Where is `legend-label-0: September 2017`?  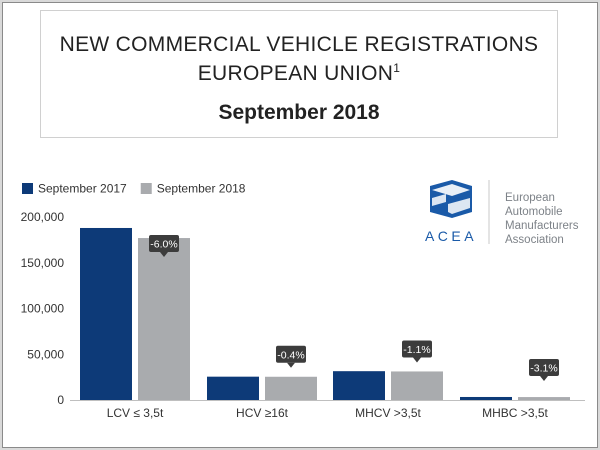
legend-label-0: September 2017 is located at coordinates (82, 189).